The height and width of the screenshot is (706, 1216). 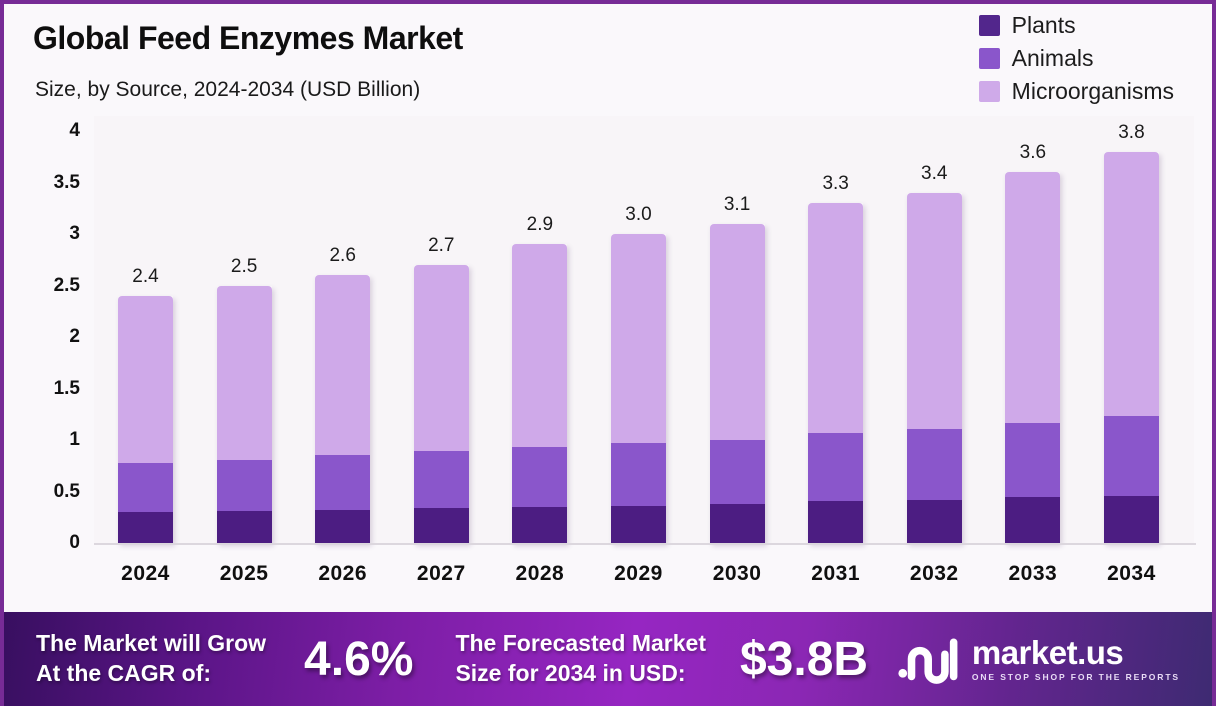 I want to click on bar-group-2032: 3.4, so click(x=934, y=337).